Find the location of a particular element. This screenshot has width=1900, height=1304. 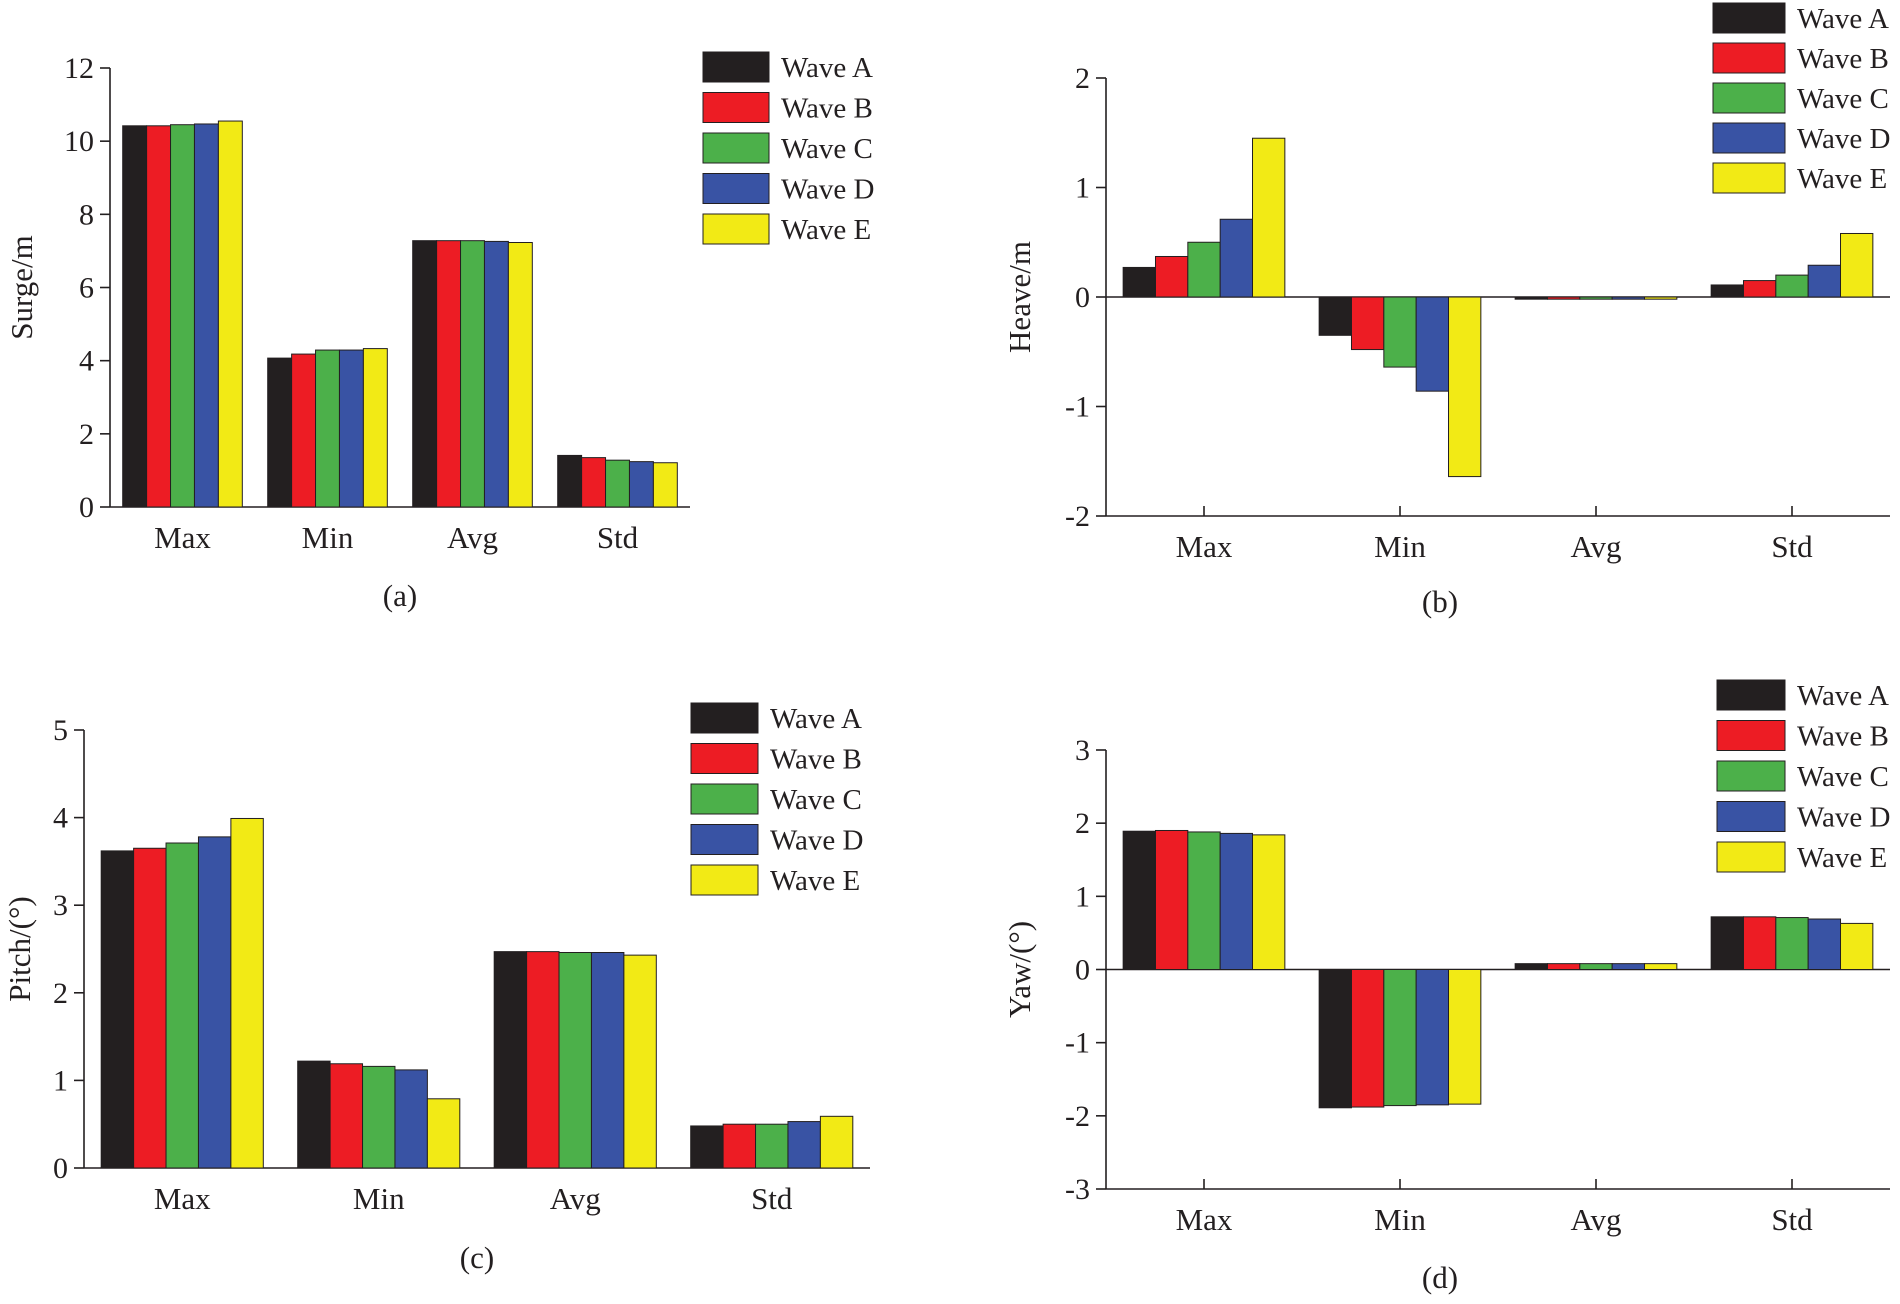

legend-label: Wave B is located at coordinates (1843, 737).